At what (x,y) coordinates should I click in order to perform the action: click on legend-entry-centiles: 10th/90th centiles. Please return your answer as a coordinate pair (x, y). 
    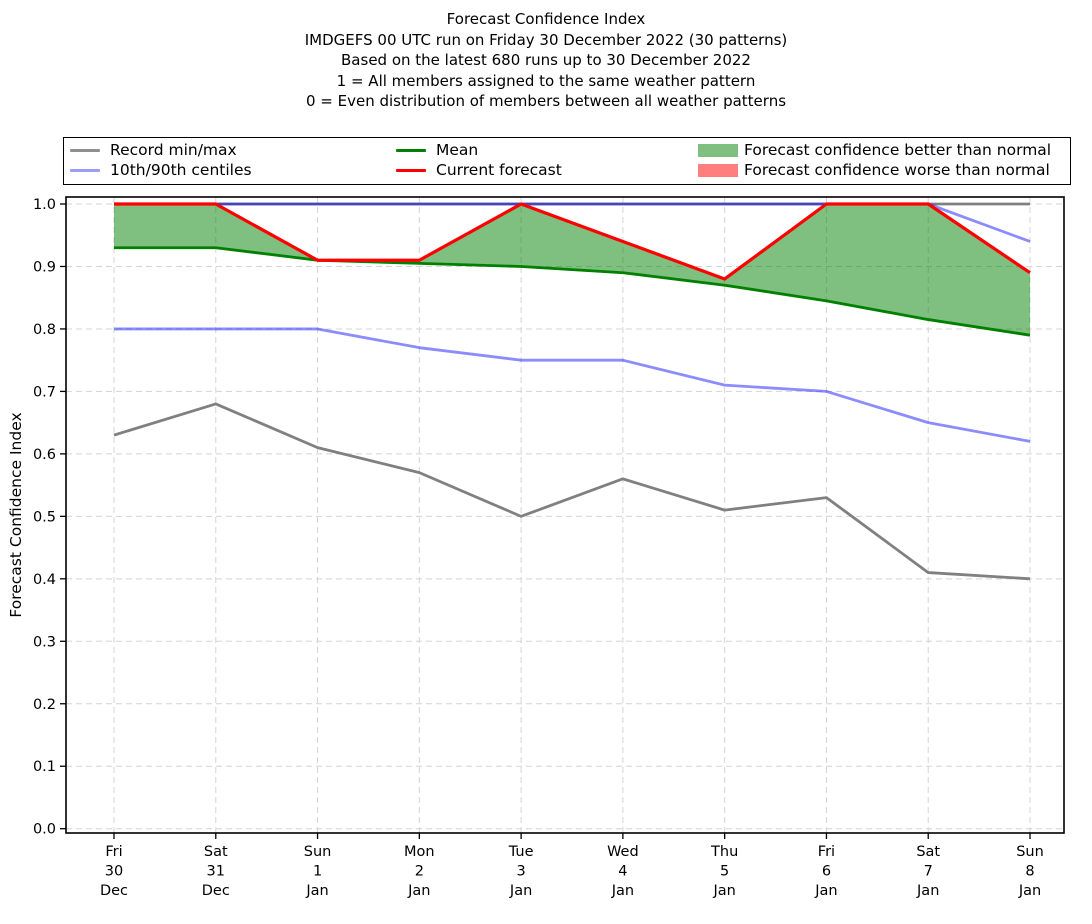
    Looking at the image, I should click on (161, 170).